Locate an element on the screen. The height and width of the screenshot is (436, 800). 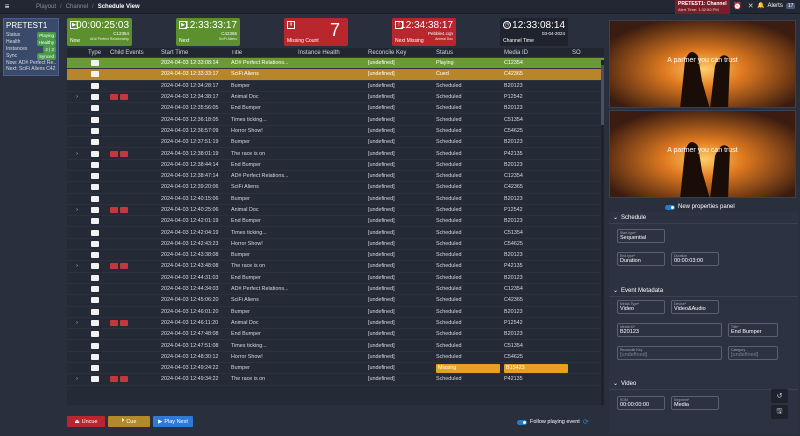
grid-scrollbar is located at coordinates (602, 232).